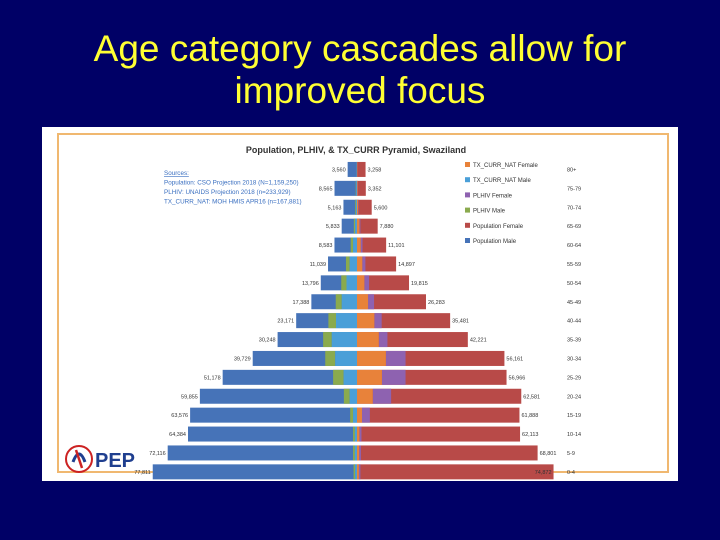 Image resolution: width=720 pixels, height=540 pixels. I want to click on age-category-label: 20-24, so click(574, 397).